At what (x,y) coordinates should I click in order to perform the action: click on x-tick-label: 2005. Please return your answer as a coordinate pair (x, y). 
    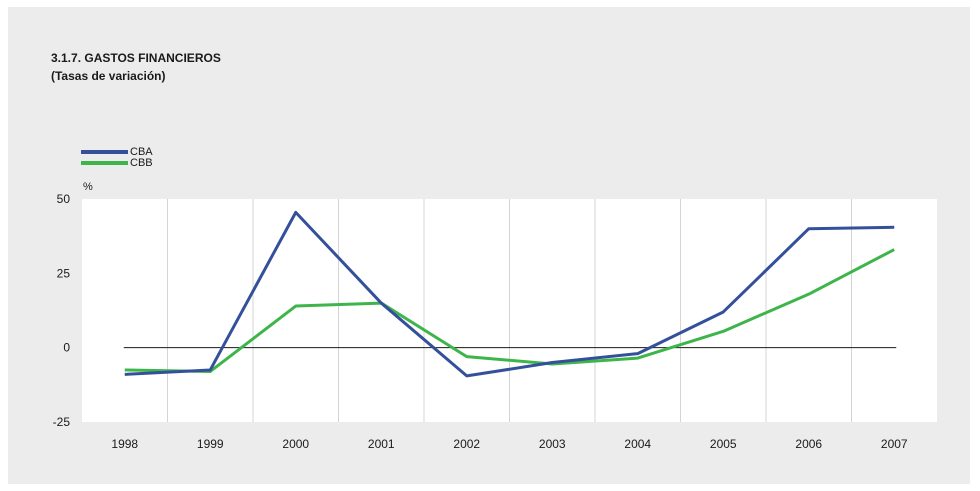
    Looking at the image, I should click on (723, 444).